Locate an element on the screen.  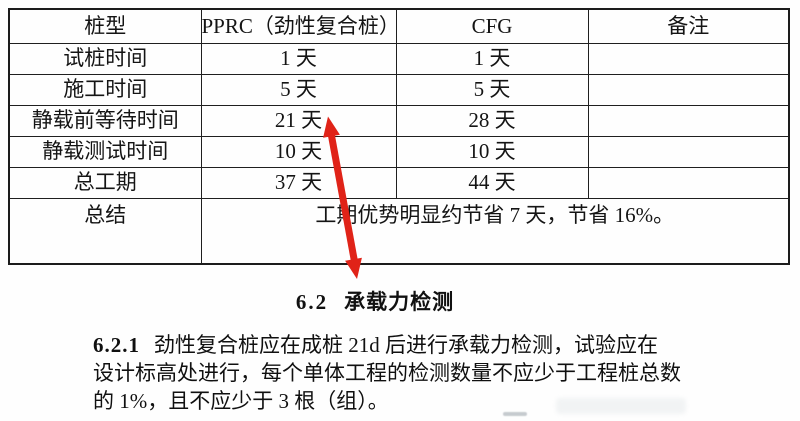
row-label: 试桩时间 is located at coordinates (105, 58).